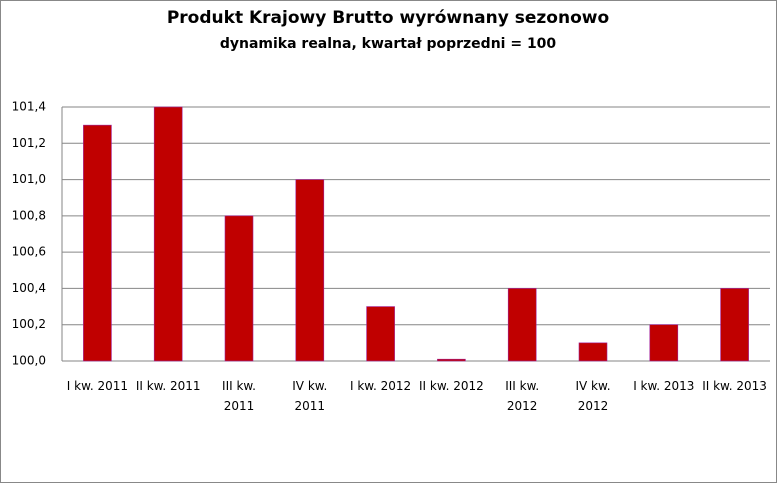 This screenshot has height=483, width=777. Describe the element at coordinates (29, 143) in the screenshot. I see `y-tick-label: 101,2` at that location.